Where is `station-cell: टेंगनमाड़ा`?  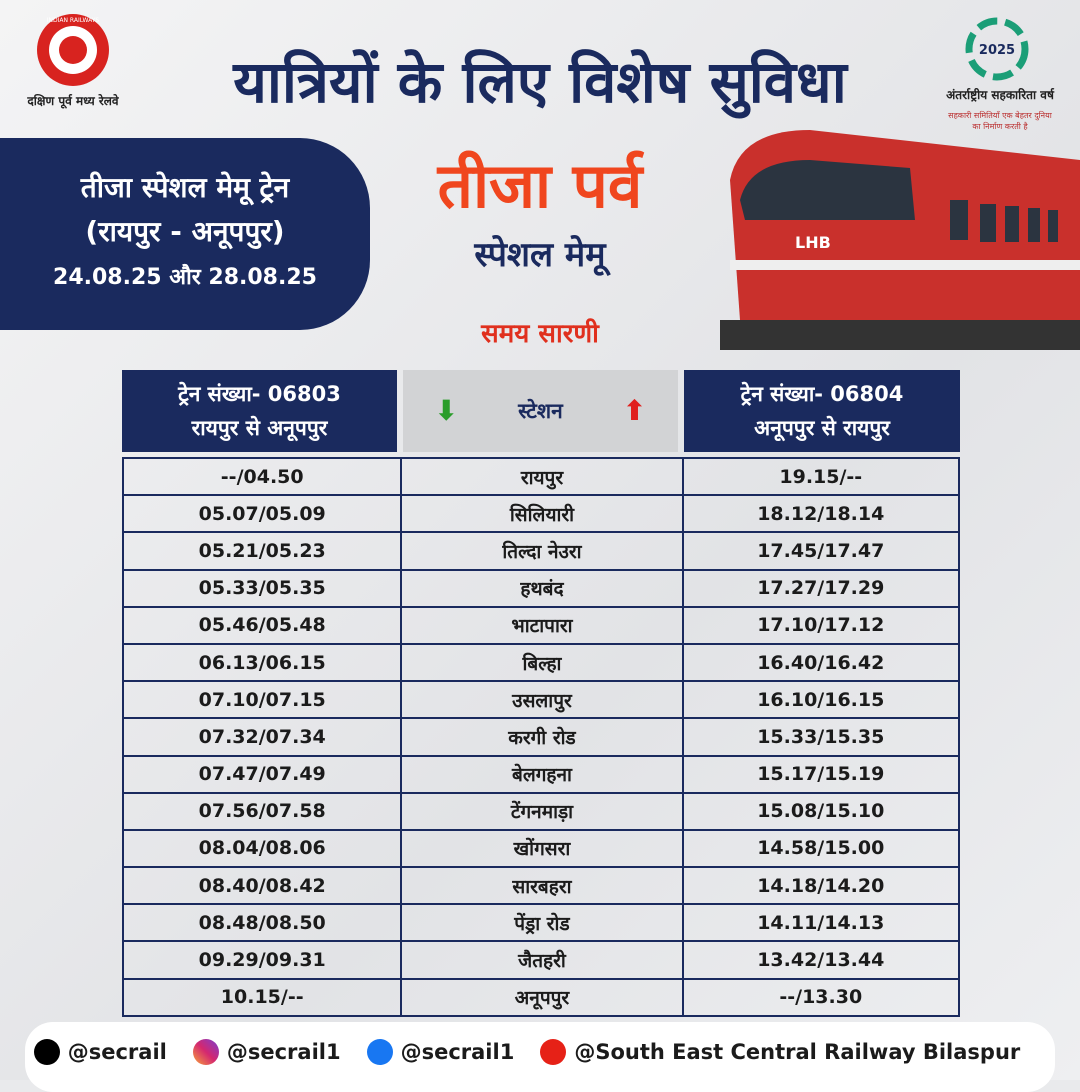 station-cell: टेंगनमाड़ा is located at coordinates (542, 811).